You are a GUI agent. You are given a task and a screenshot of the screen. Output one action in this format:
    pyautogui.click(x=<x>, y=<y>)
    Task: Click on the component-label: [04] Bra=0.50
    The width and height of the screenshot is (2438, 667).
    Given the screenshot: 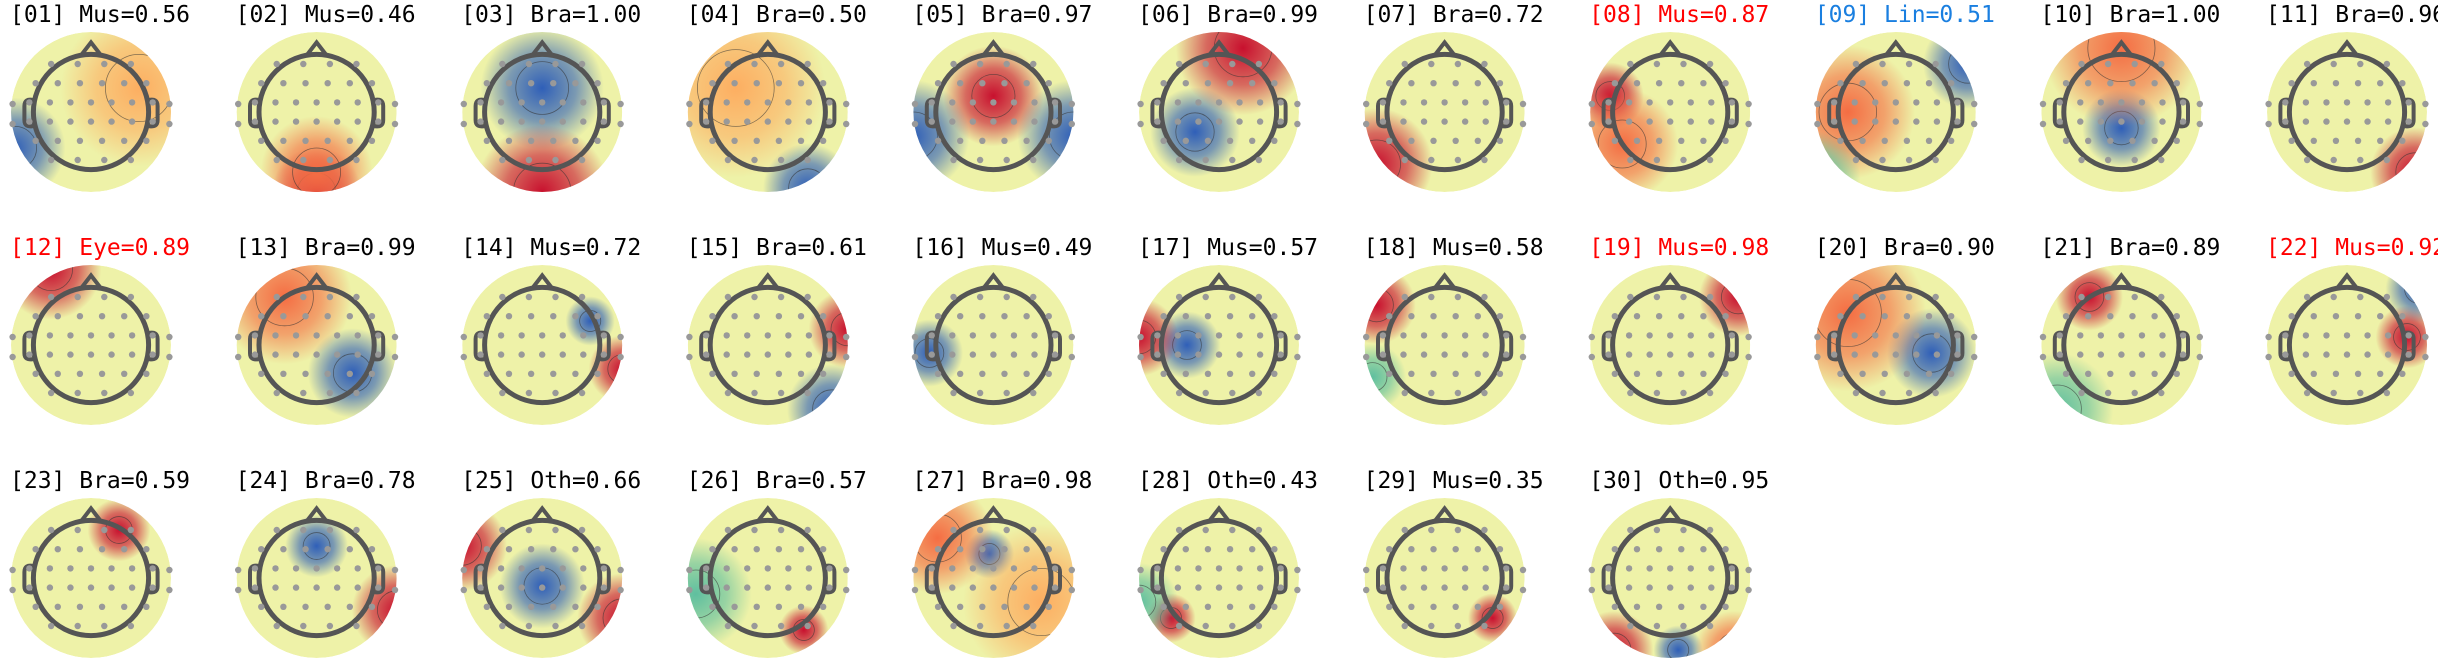 What is the action you would take?
    pyautogui.click(x=777, y=15)
    